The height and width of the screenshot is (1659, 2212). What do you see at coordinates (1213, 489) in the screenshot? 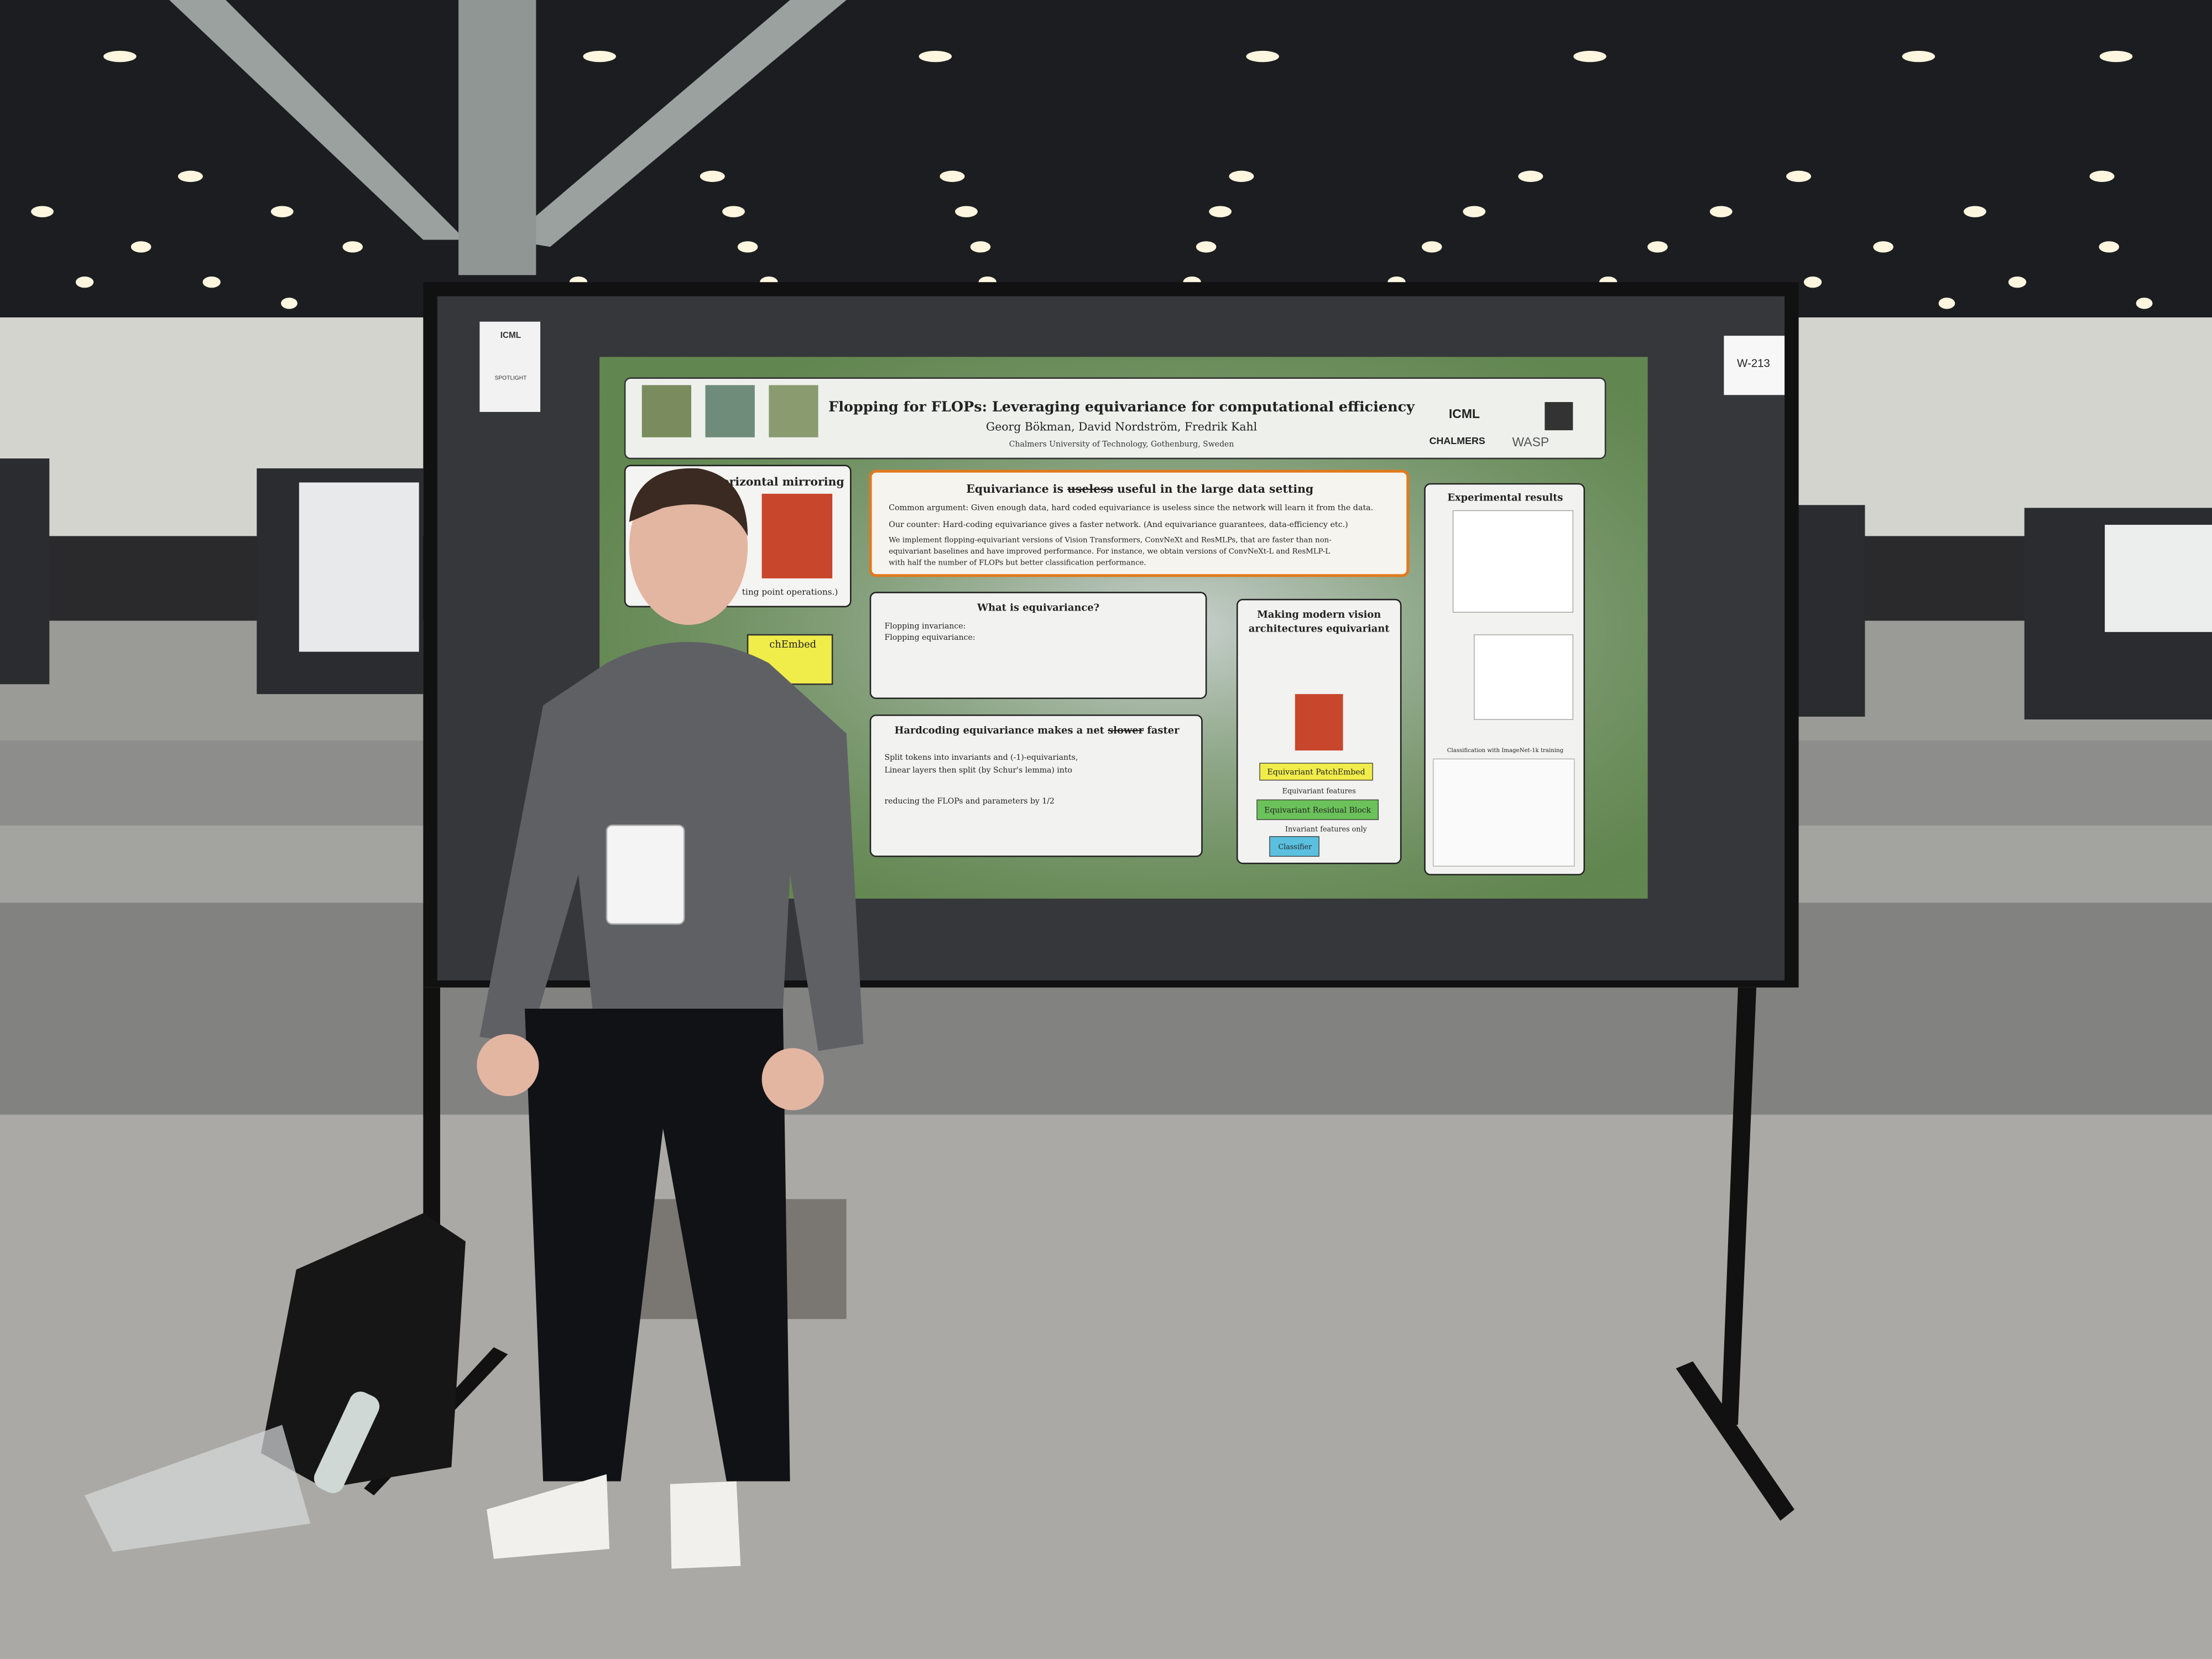
I see `heading-part: useful in the large data setting` at bounding box center [1213, 489].